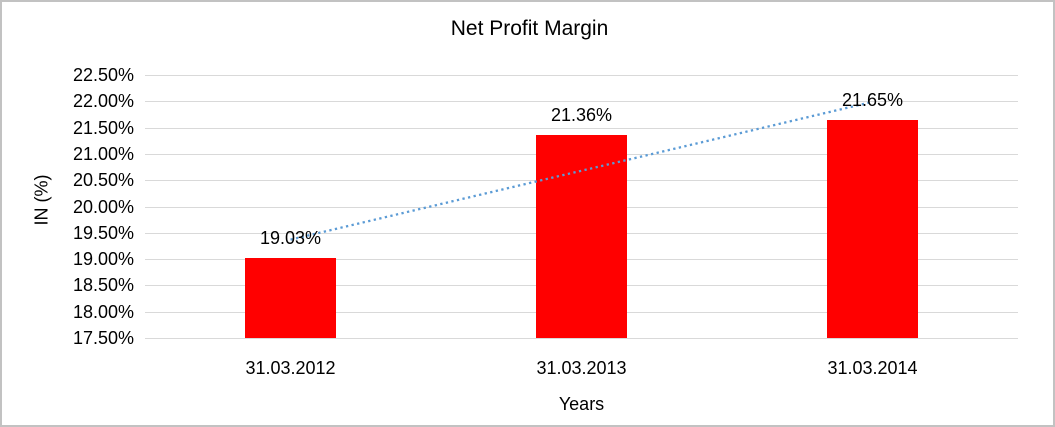 The image size is (1055, 427). Describe the element at coordinates (290, 297) in the screenshot. I see `bar-31.03.2012` at that location.